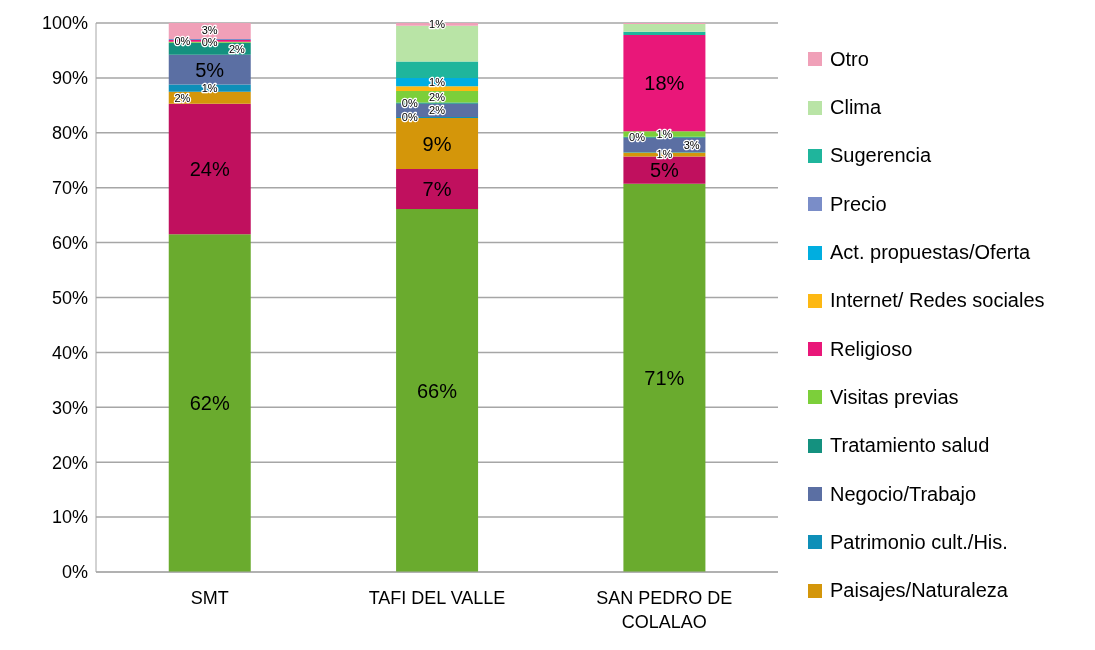 Image resolution: width=1095 pixels, height=650 pixels. What do you see at coordinates (69, 462) in the screenshot?
I see `y-tick-label: 20%` at bounding box center [69, 462].